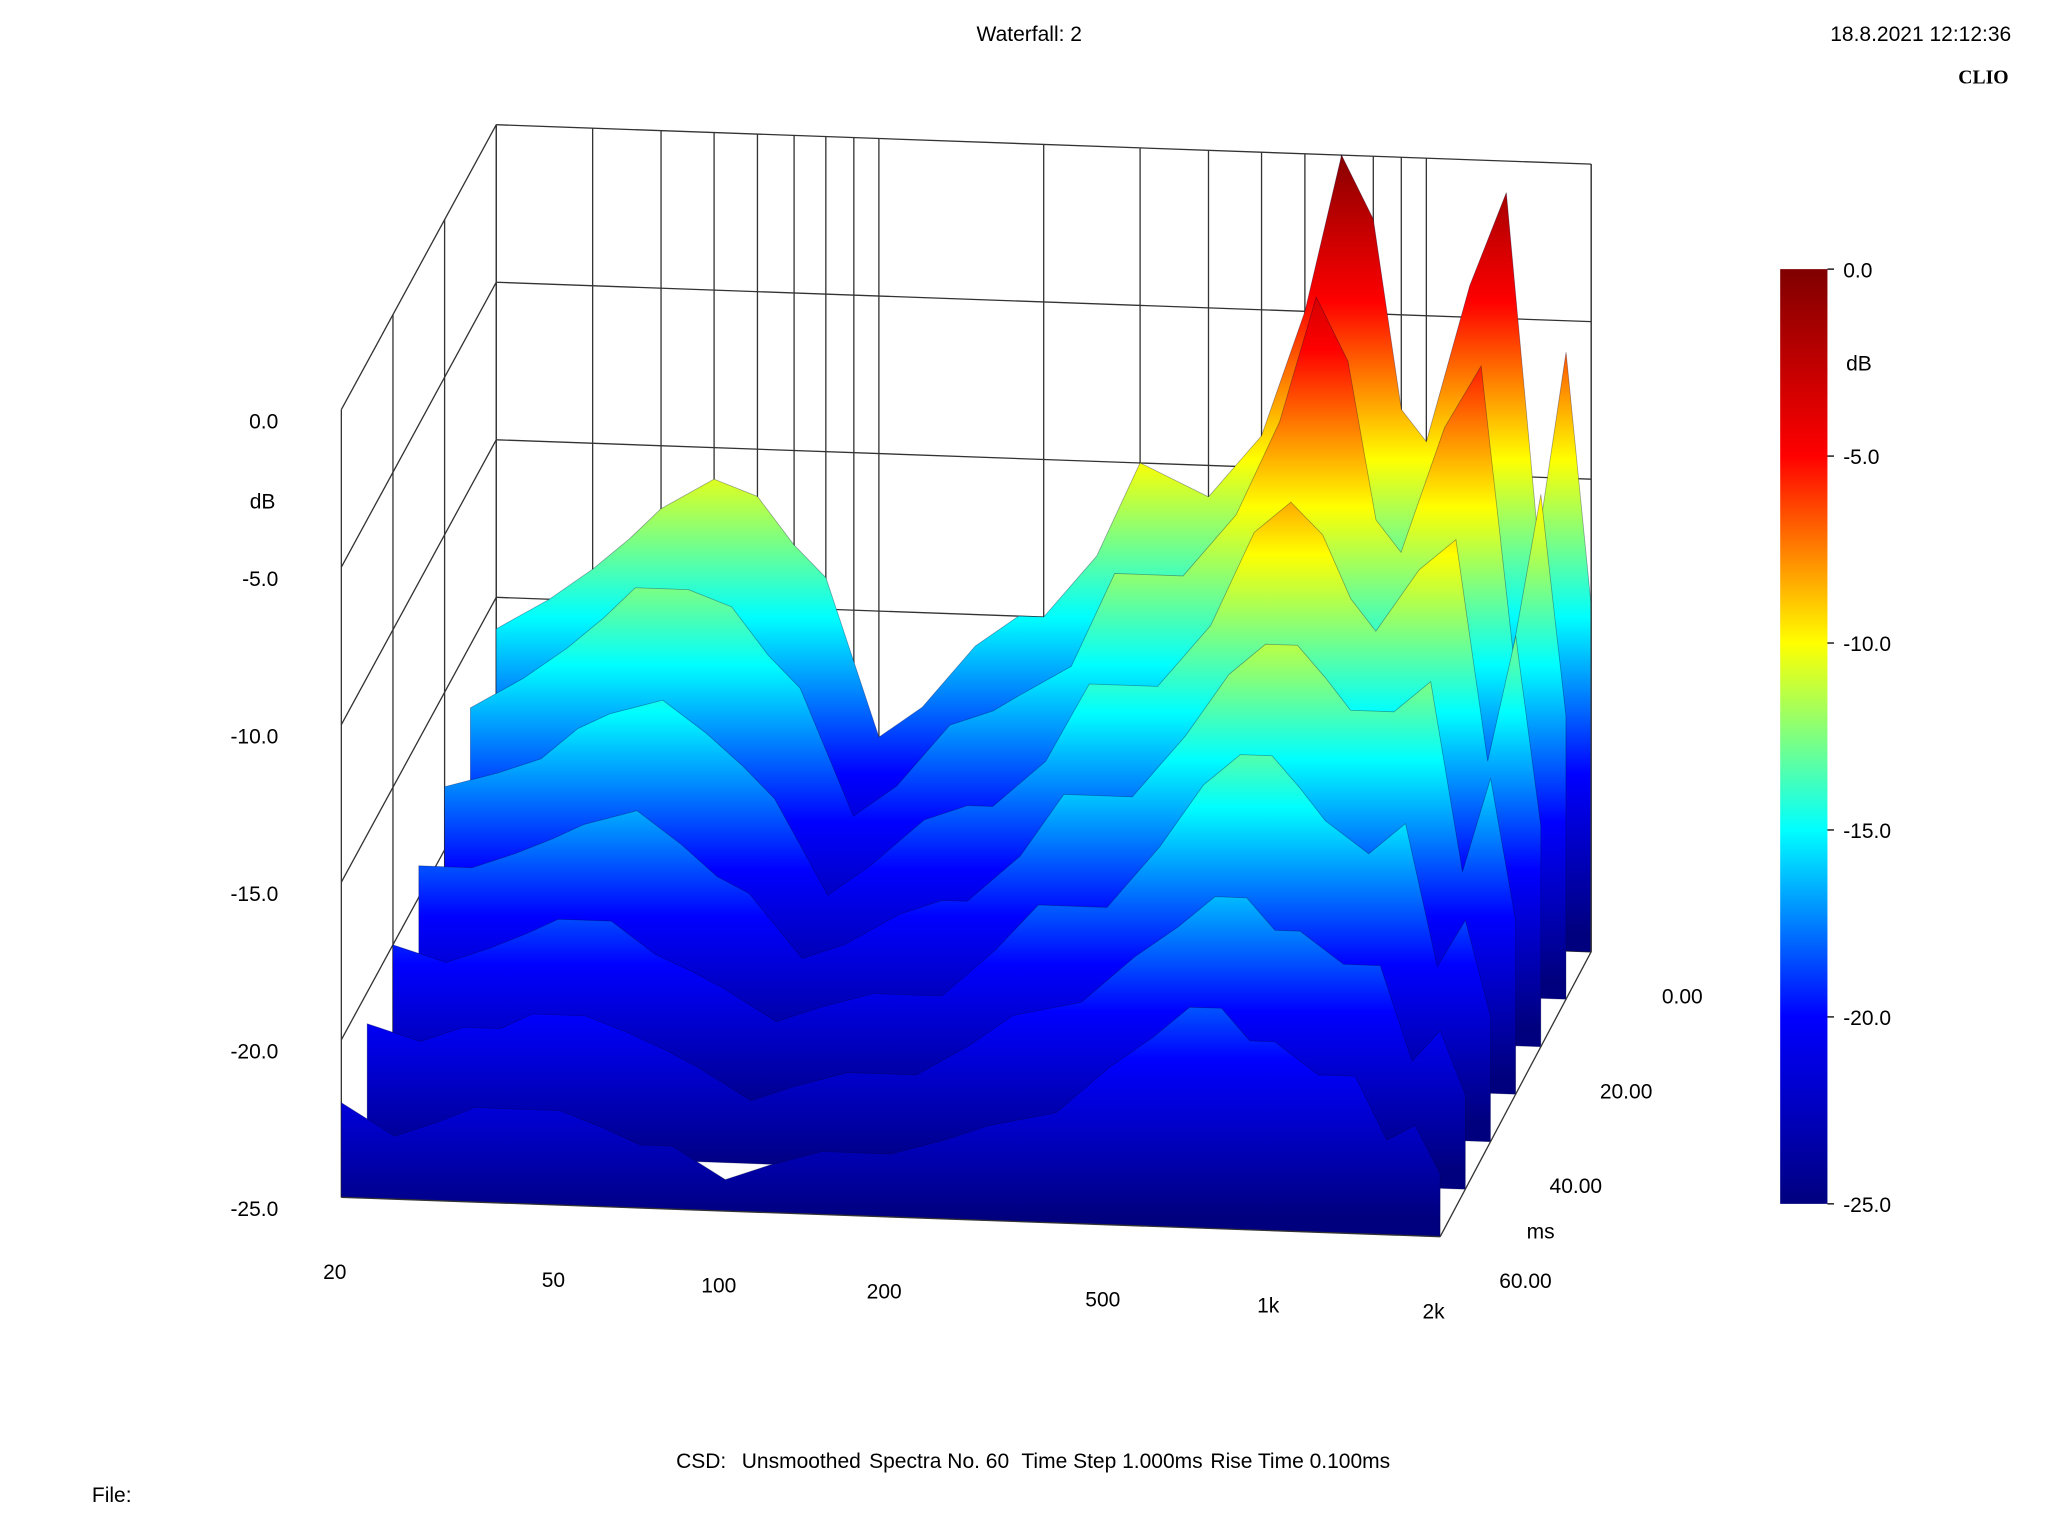 This screenshot has height=1536, width=2048. I want to click on chart-title: Waterfall: 2, so click(1029, 34).